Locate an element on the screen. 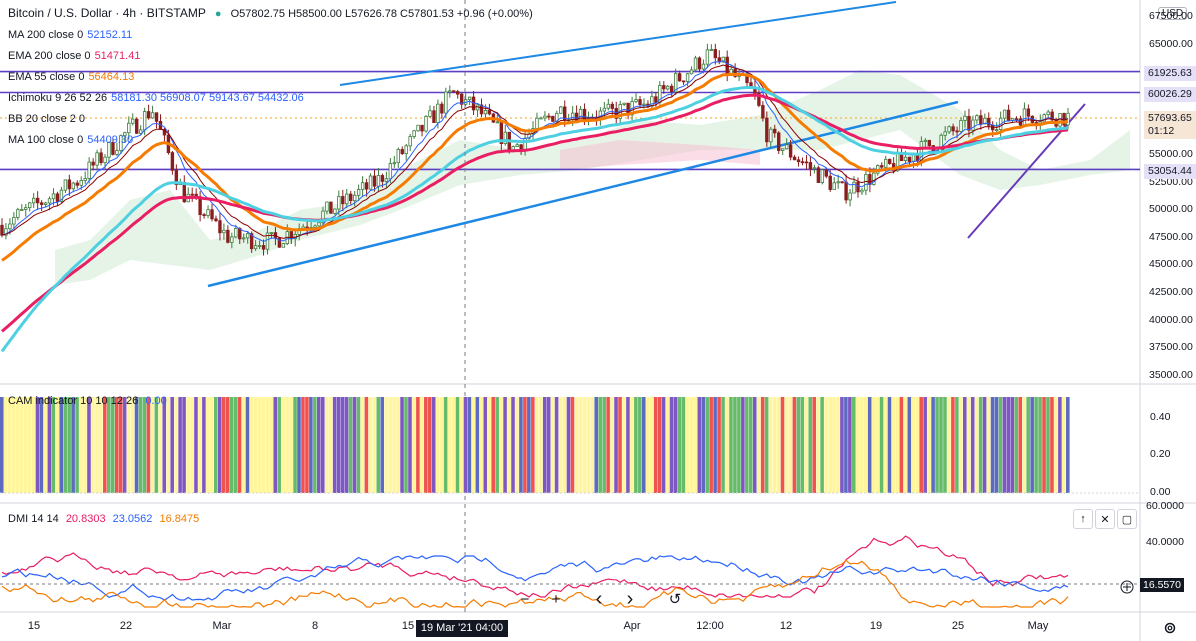  scroll-left-button: ‹ is located at coordinates (599, 598).